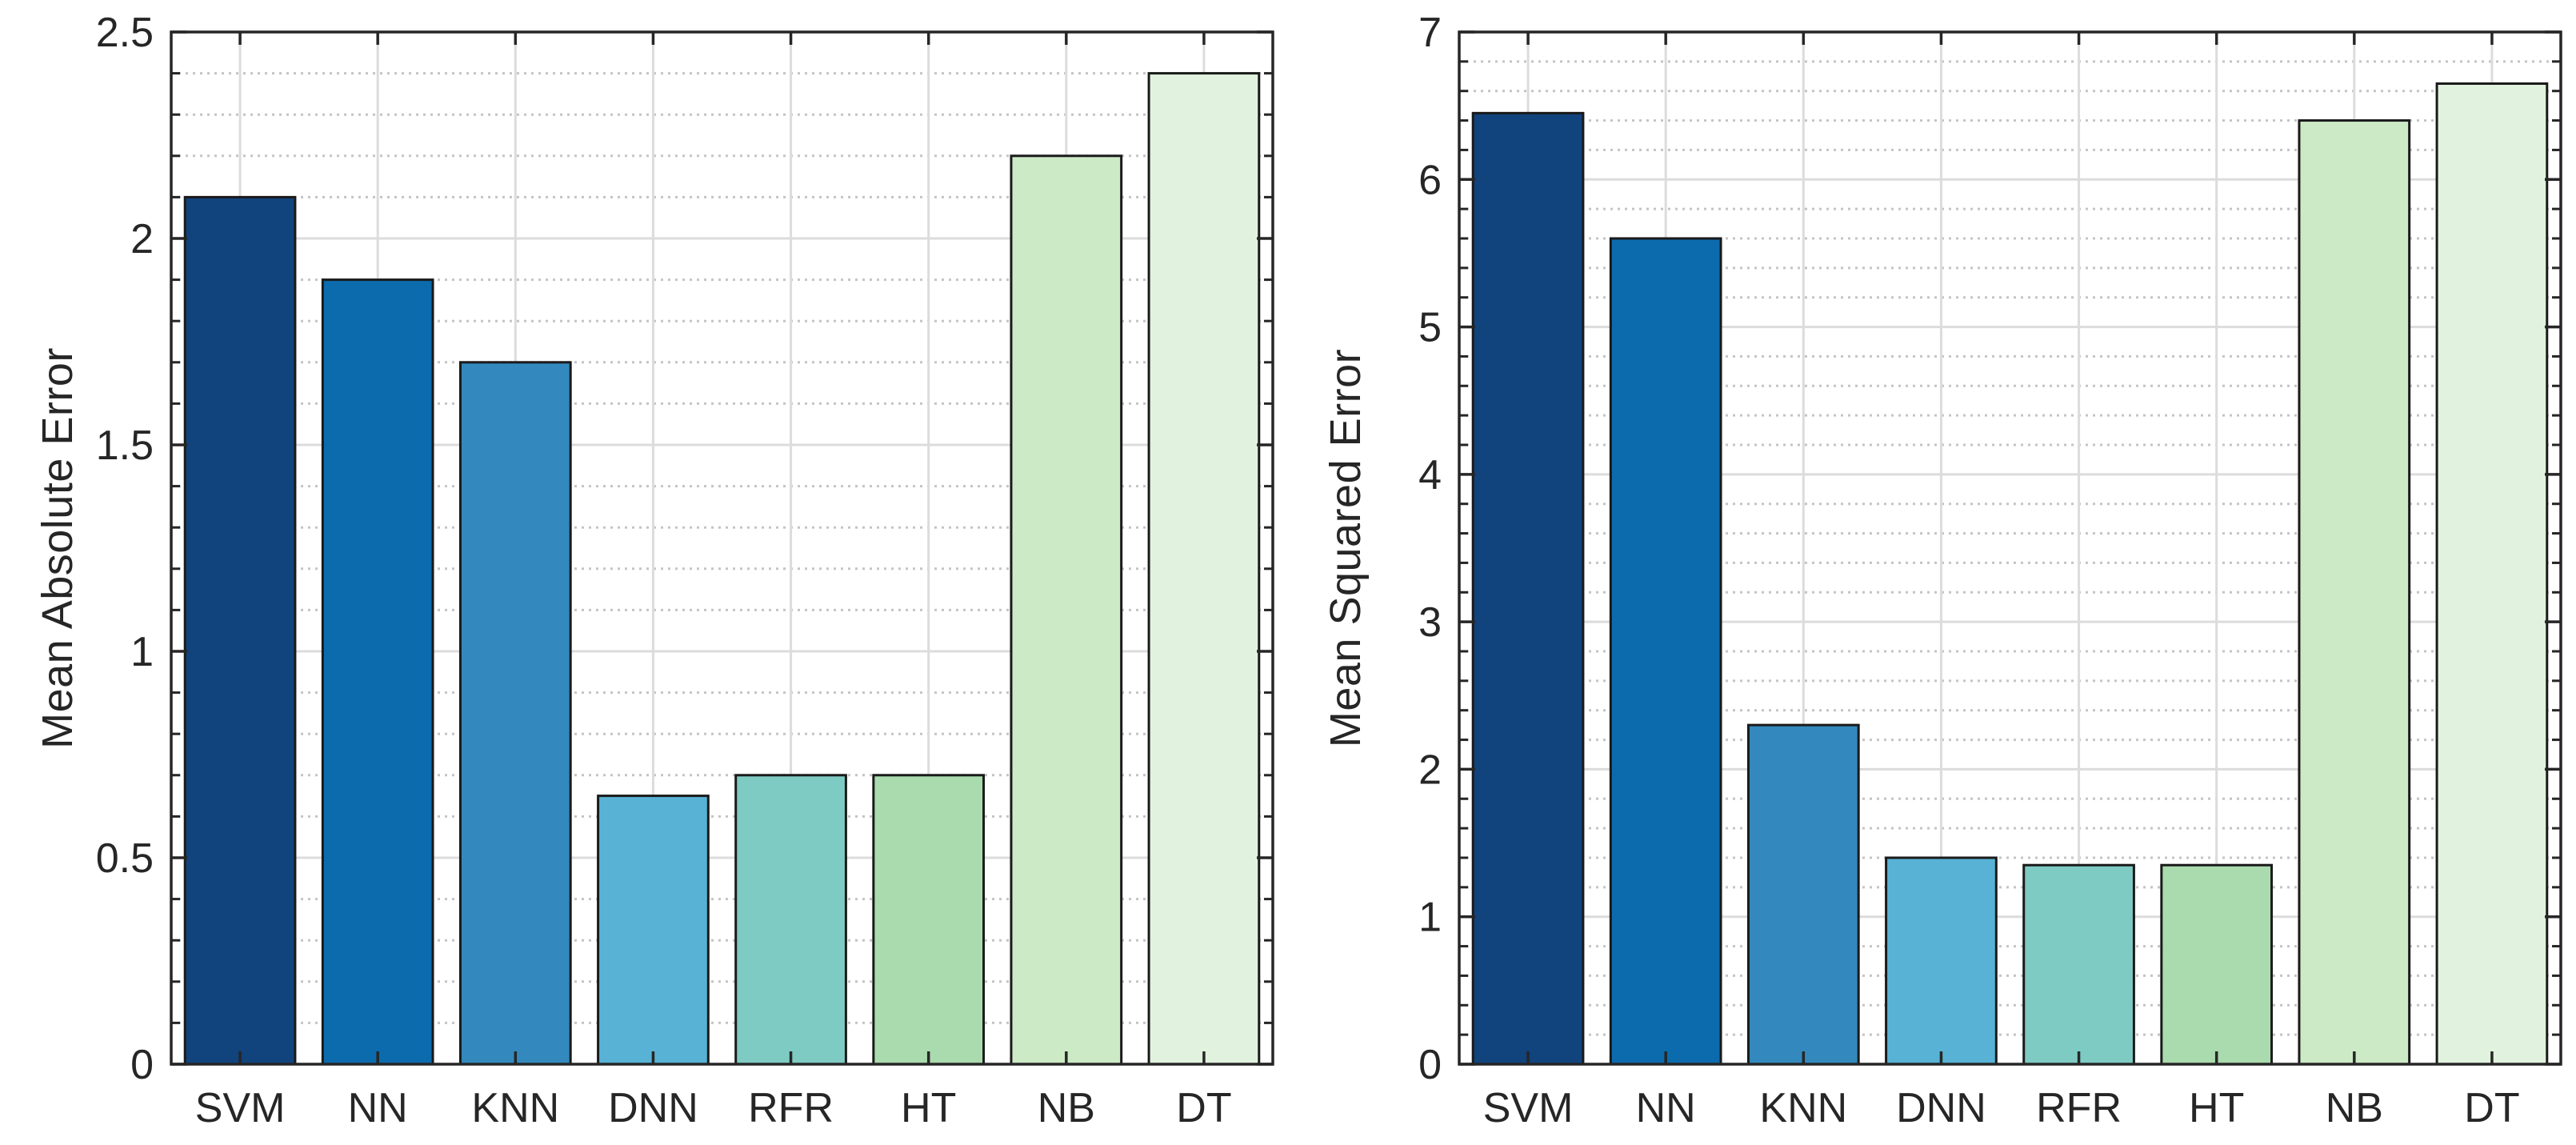 This screenshot has width=2576, height=1145. What do you see at coordinates (1430, 180) in the screenshot?
I see `y-tick-label: 6` at bounding box center [1430, 180].